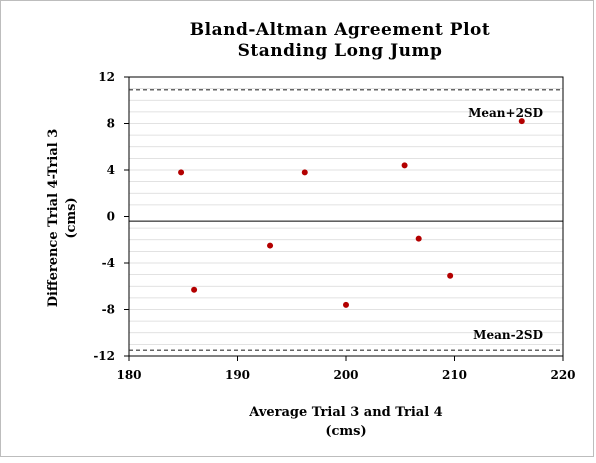  Describe the element at coordinates (454, 375) in the screenshot. I see `x-tick-label-210: 210` at that location.